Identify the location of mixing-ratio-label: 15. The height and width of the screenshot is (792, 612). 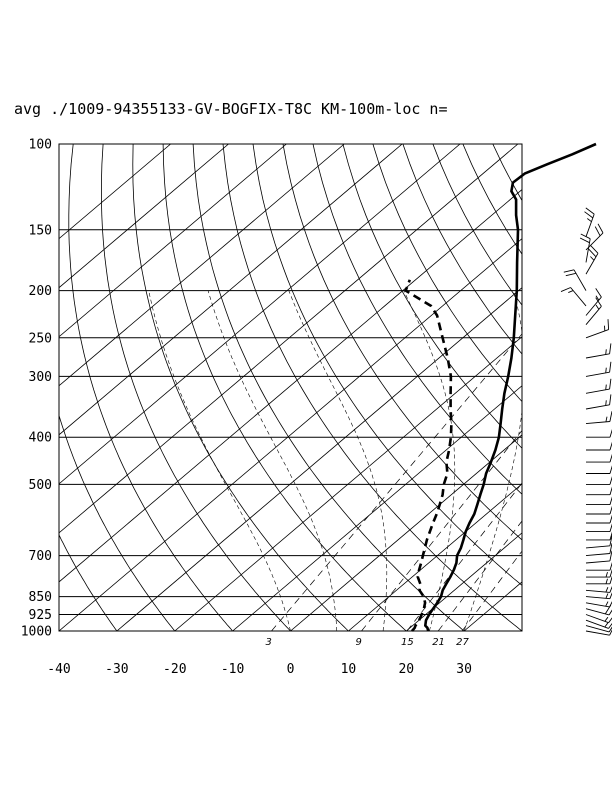
(407, 642).